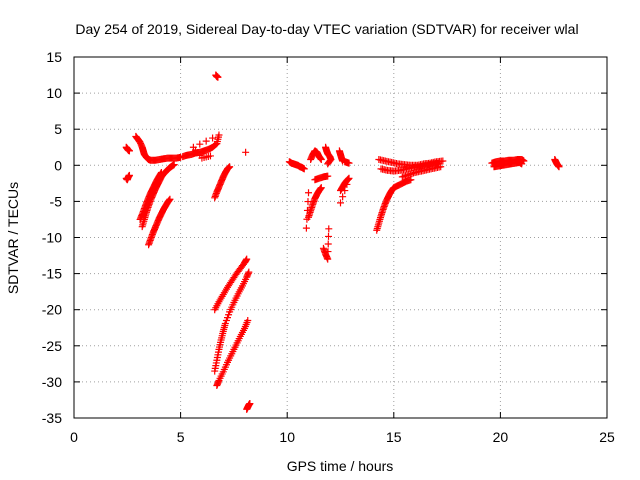  Describe the element at coordinates (394, 437) in the screenshot. I see `x-tick-label: 15` at that location.